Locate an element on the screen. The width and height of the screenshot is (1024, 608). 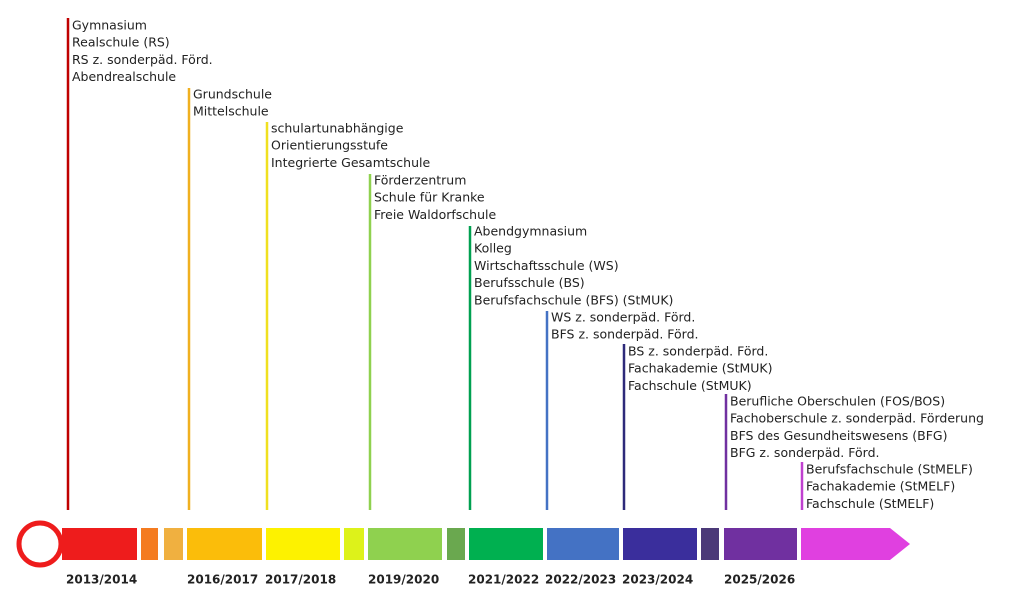
school-label: Mittelschule is located at coordinates (231, 111).